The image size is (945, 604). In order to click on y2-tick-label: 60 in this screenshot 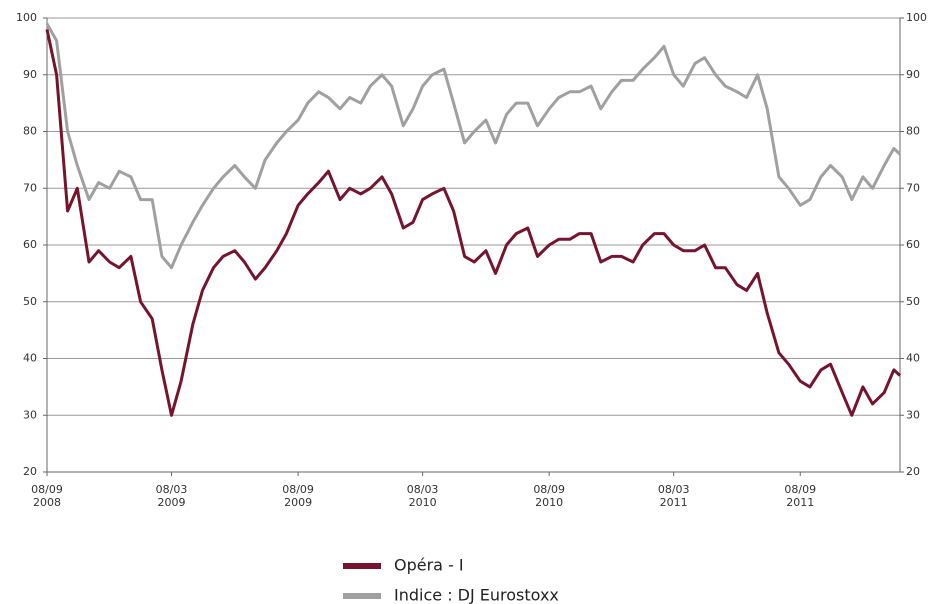, I will do `click(913, 244)`.